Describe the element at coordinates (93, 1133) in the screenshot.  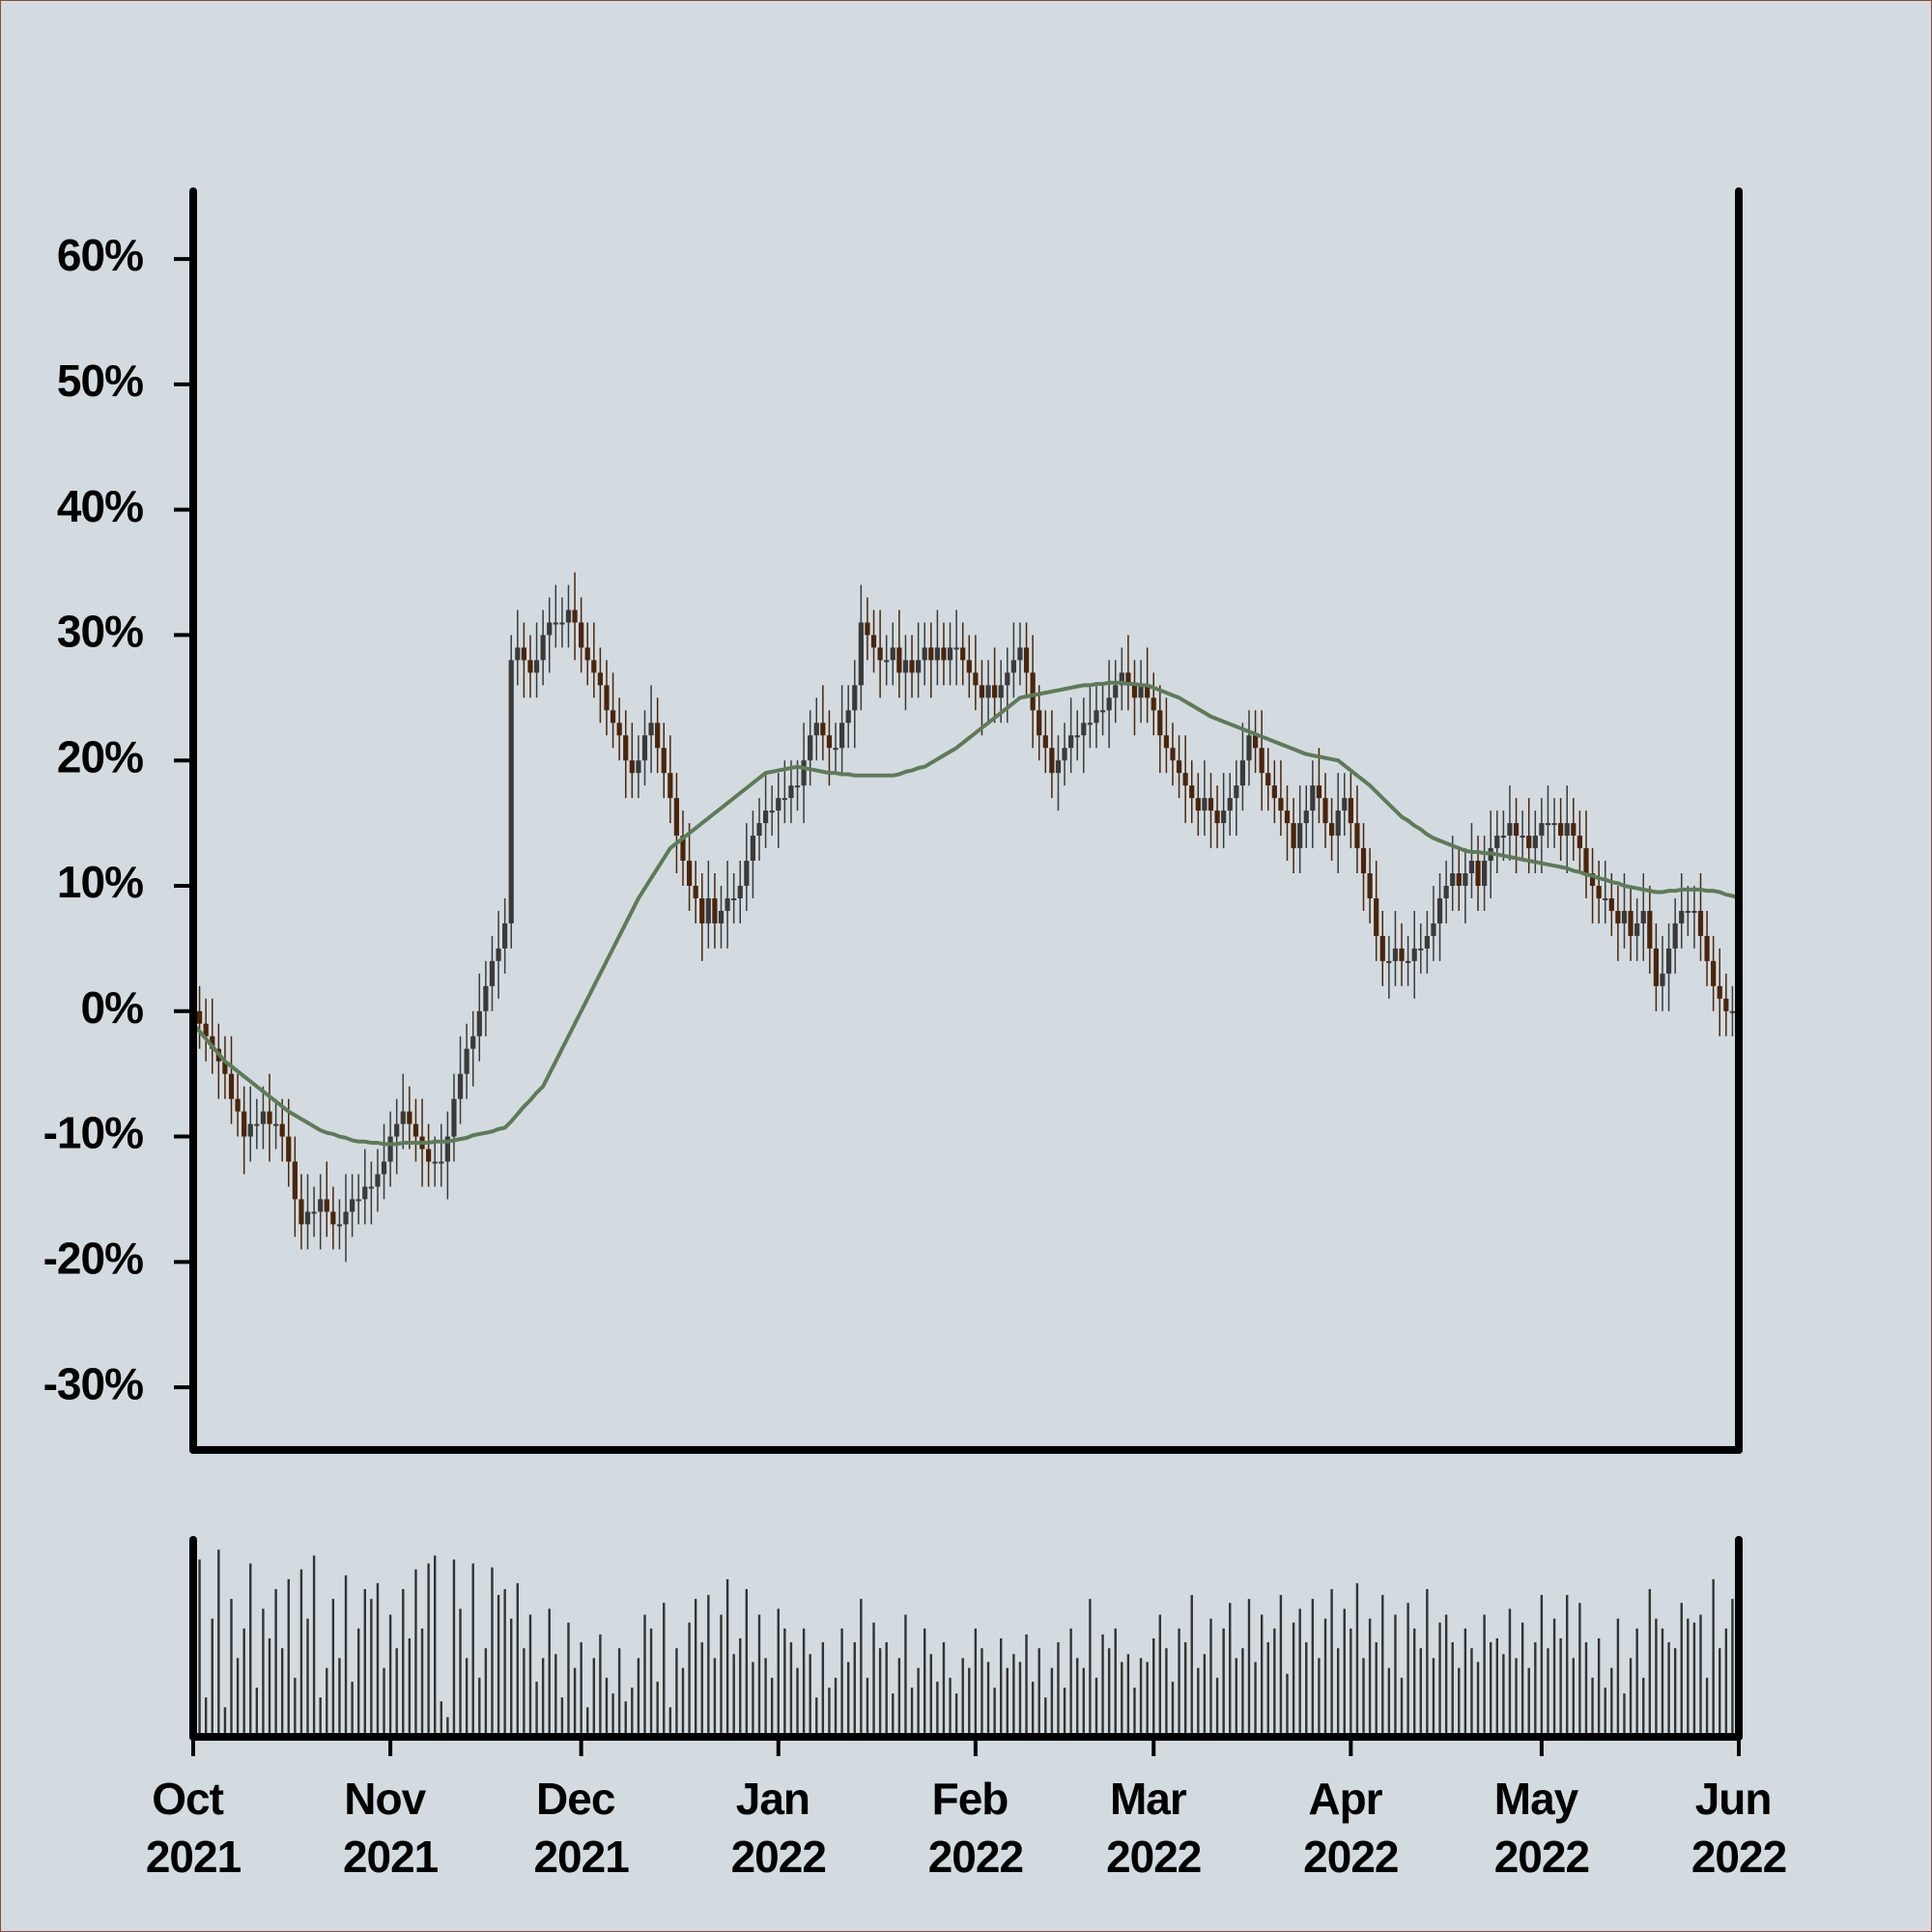
I see `y-tick-label: -10%` at that location.